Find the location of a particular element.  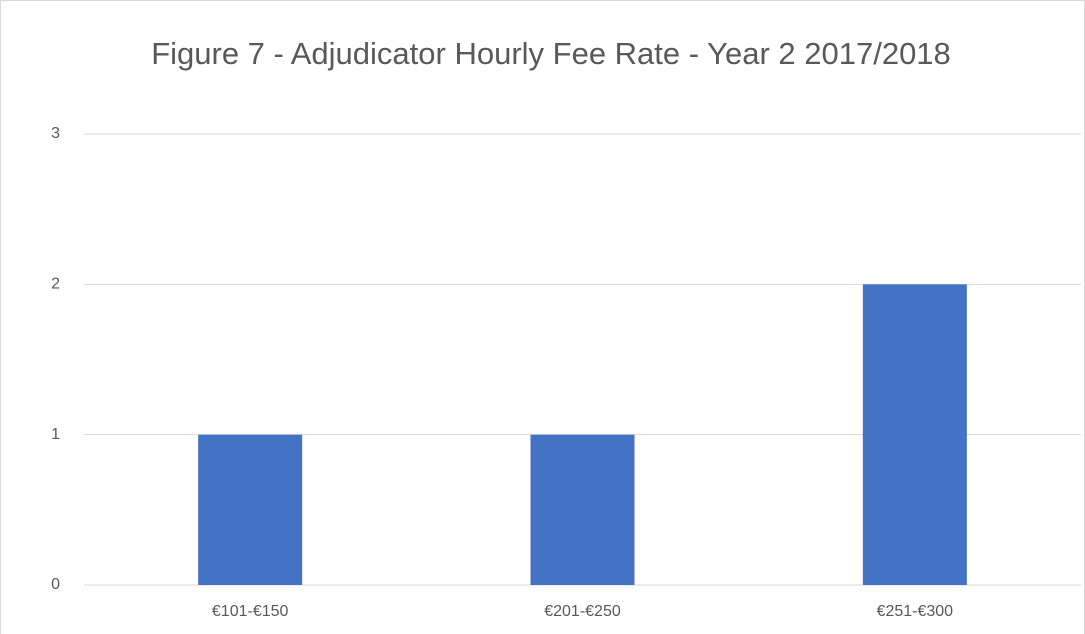

y-tick-label: 2 is located at coordinates (55, 284).